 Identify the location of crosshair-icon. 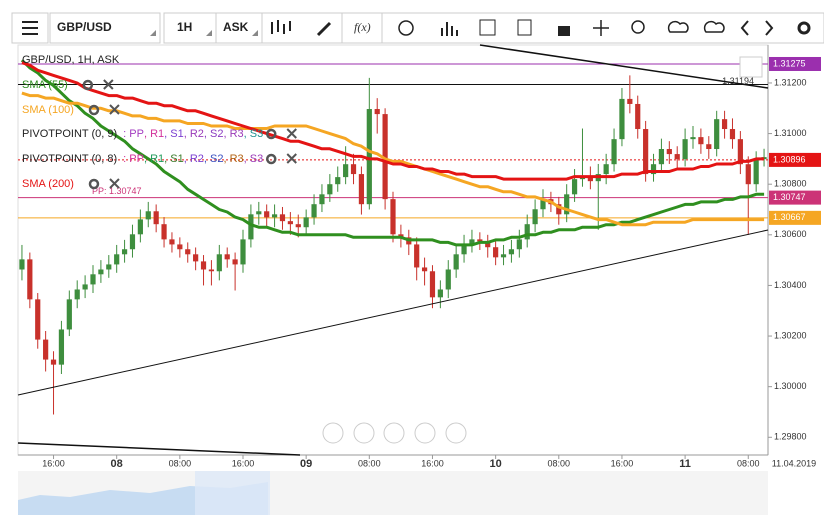
(601, 28).